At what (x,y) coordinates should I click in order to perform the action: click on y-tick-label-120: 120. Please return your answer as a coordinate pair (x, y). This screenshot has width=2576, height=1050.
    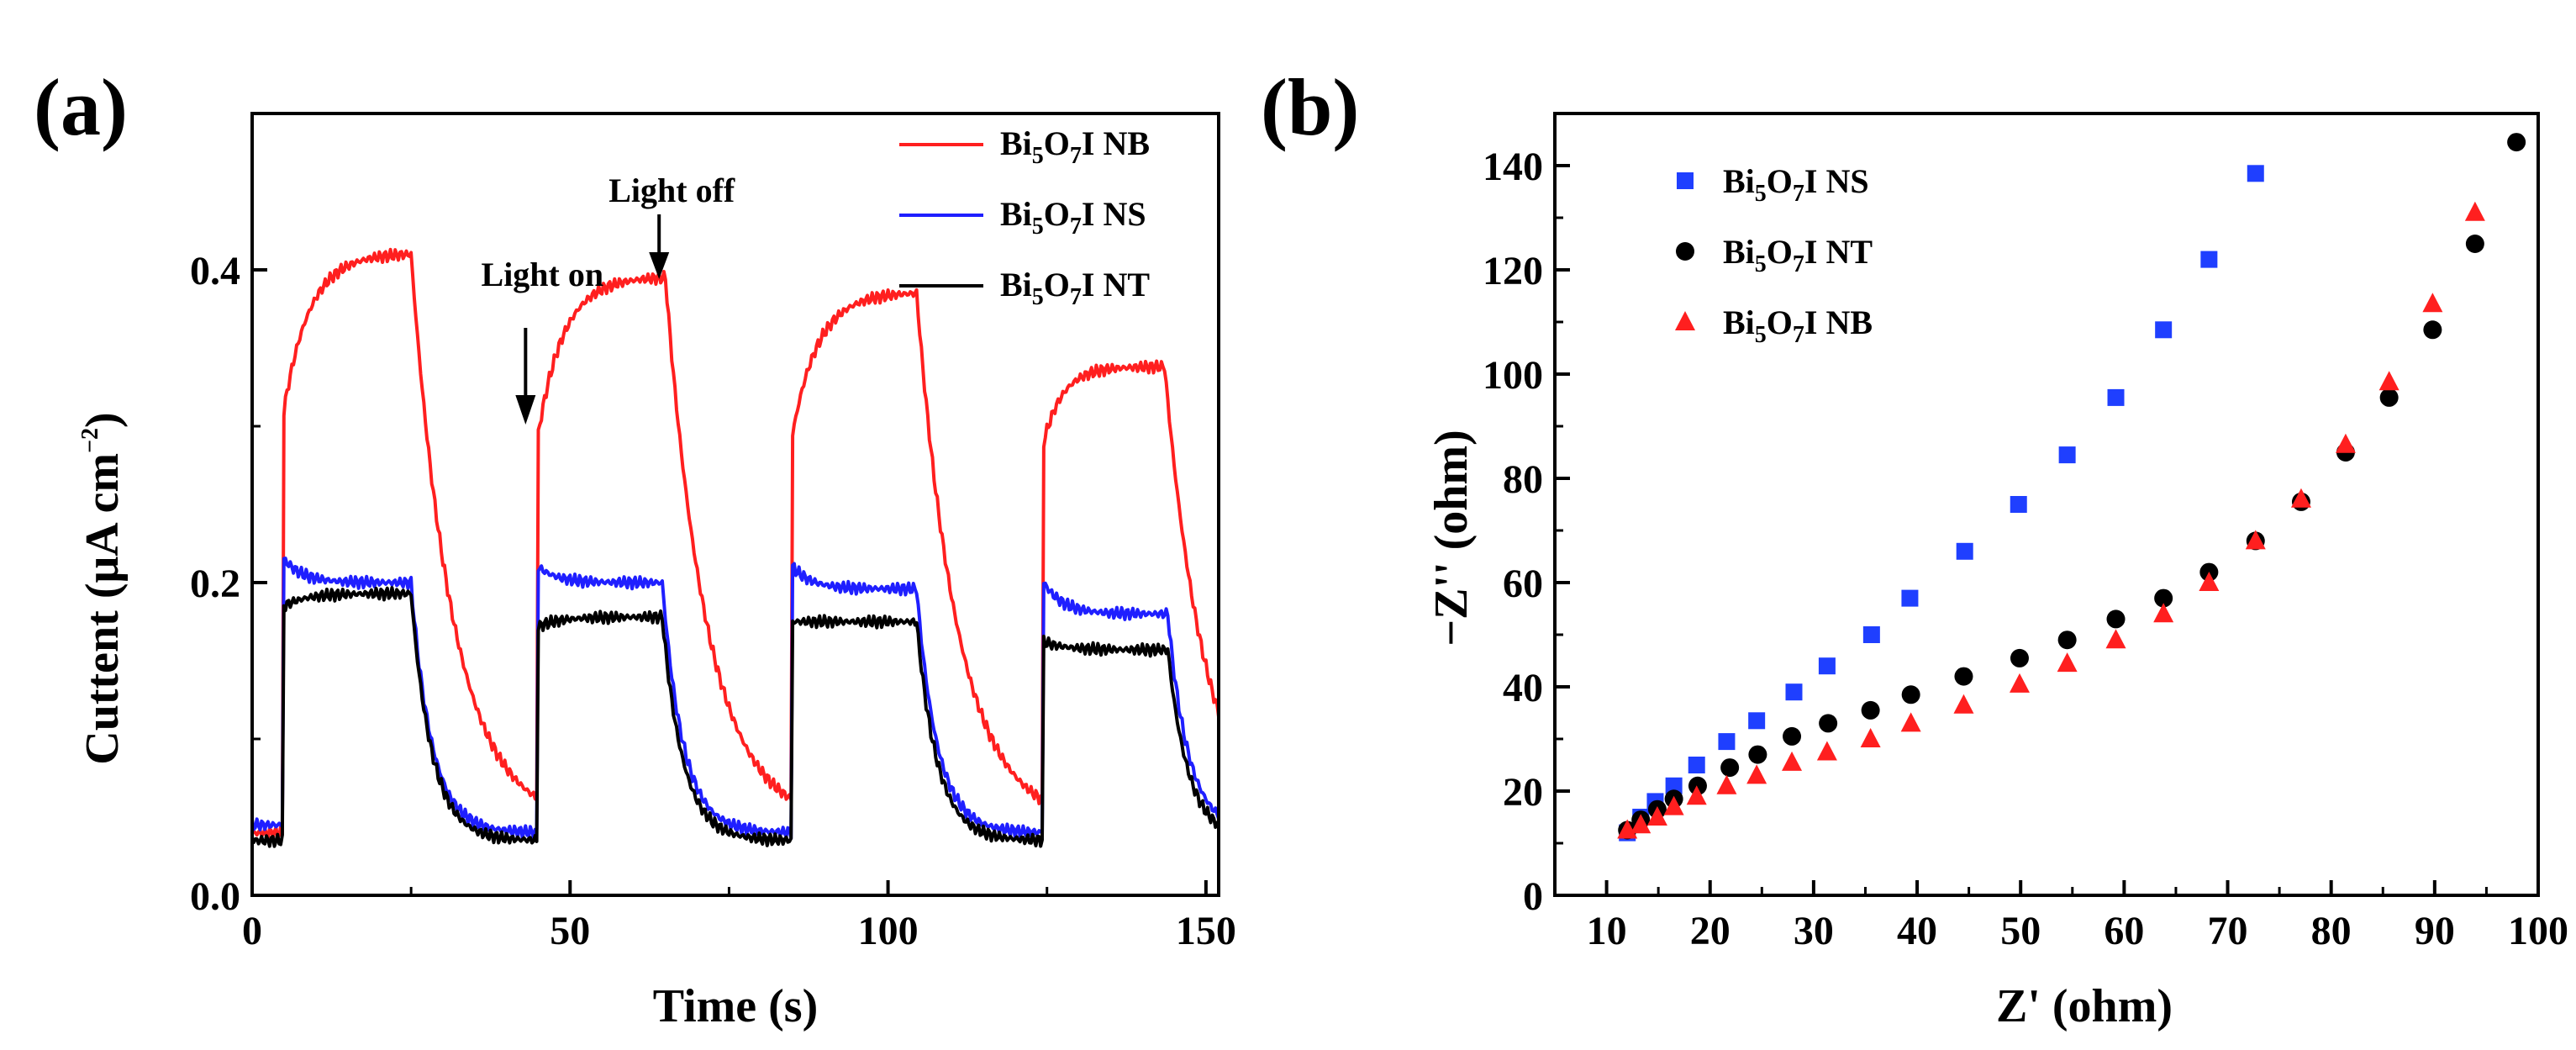
    Looking at the image, I should click on (1513, 271).